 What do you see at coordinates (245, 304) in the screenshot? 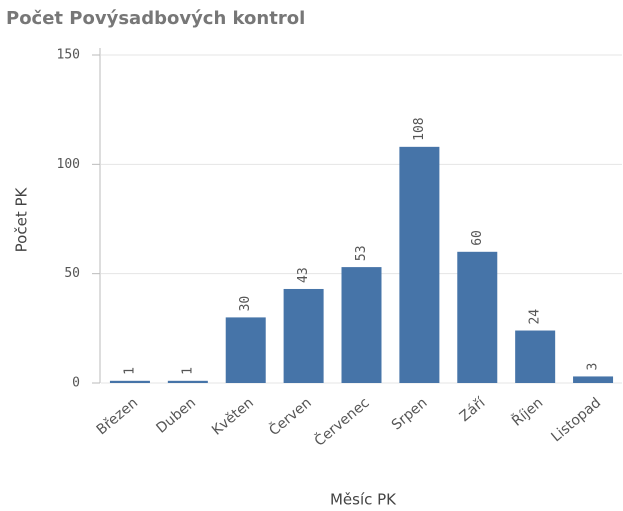
I see `data-label: 30` at bounding box center [245, 304].